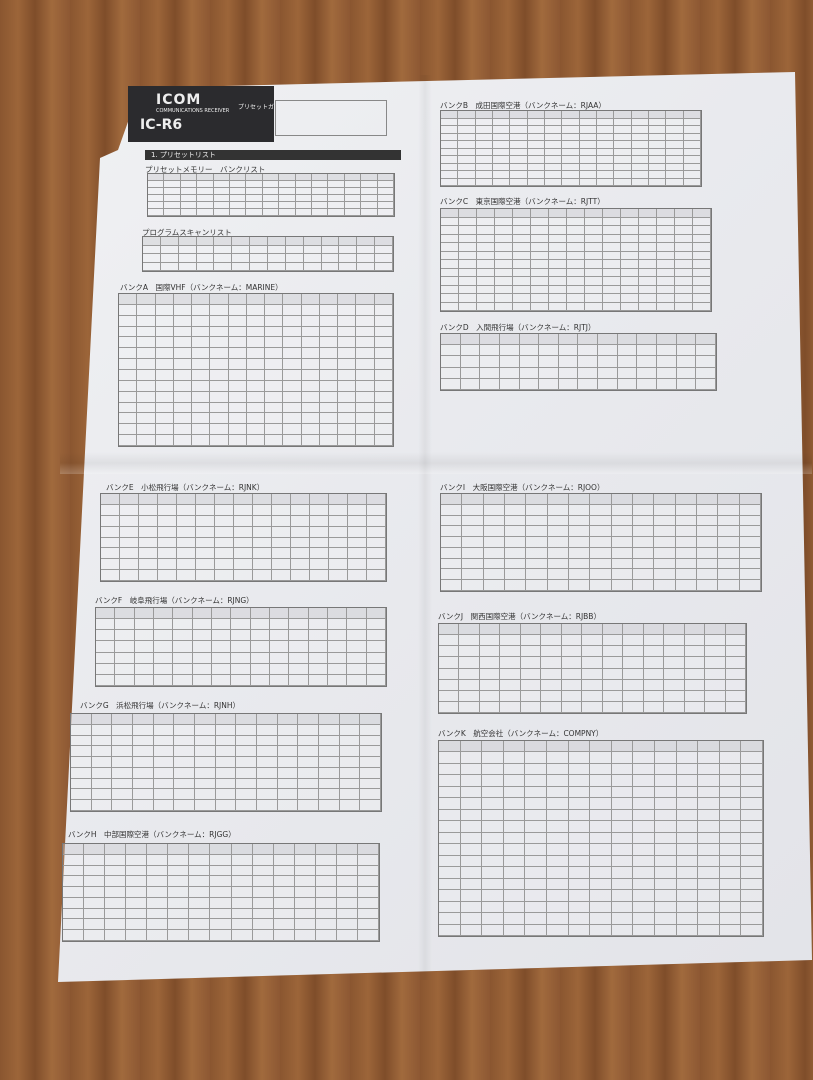  I want to click on model-name: IC-R6, so click(161, 125).